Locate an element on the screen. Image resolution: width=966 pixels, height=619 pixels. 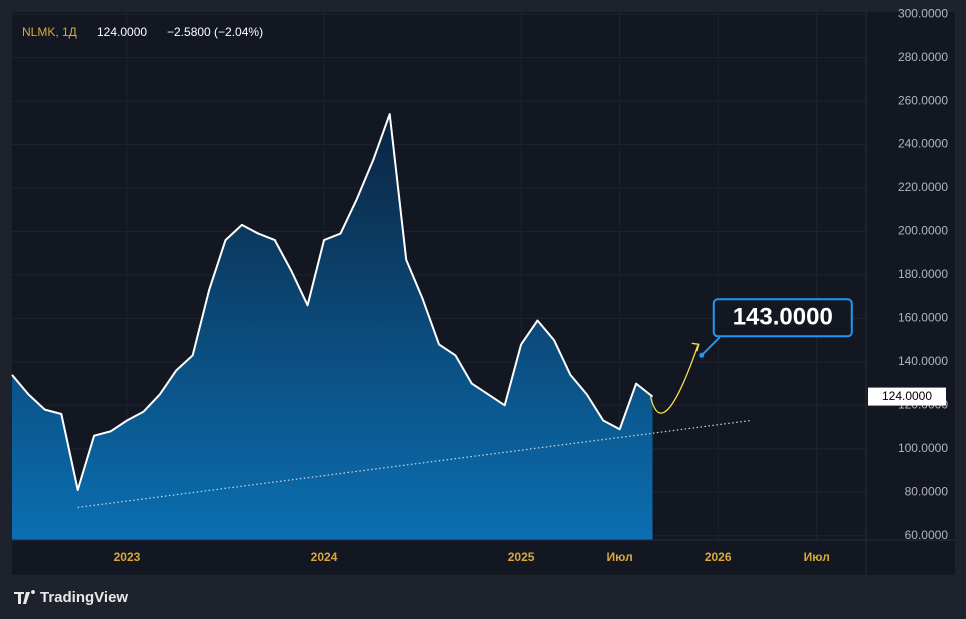
trend-line is located at coordinates (414, 464).